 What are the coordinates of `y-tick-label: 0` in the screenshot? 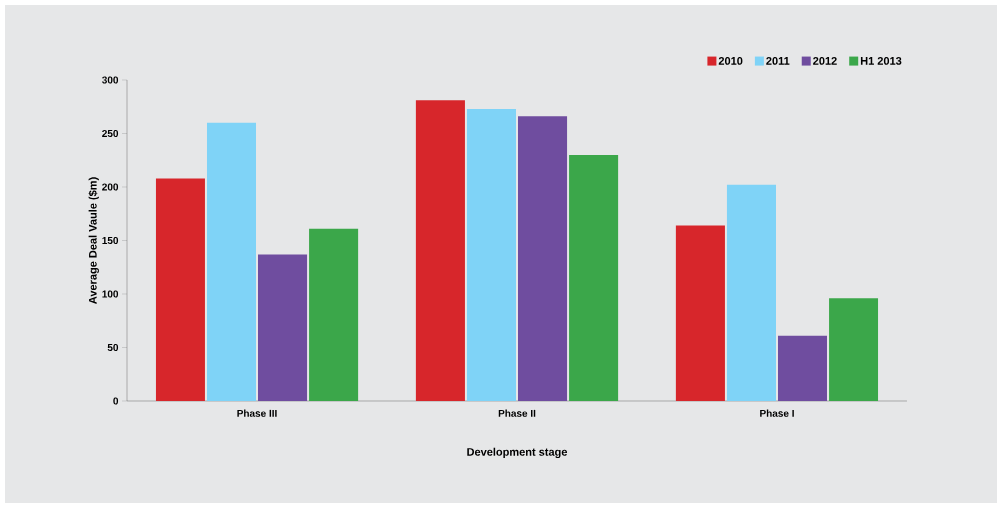 It's located at (116, 401).